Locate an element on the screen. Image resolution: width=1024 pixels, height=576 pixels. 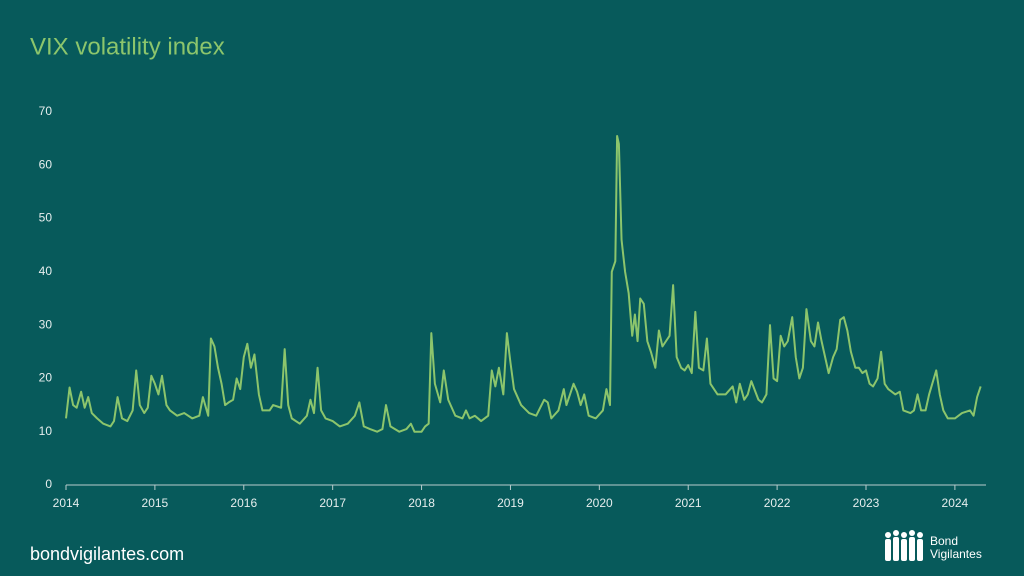
site-url: bondvigilantes.com is located at coordinates (107, 554).